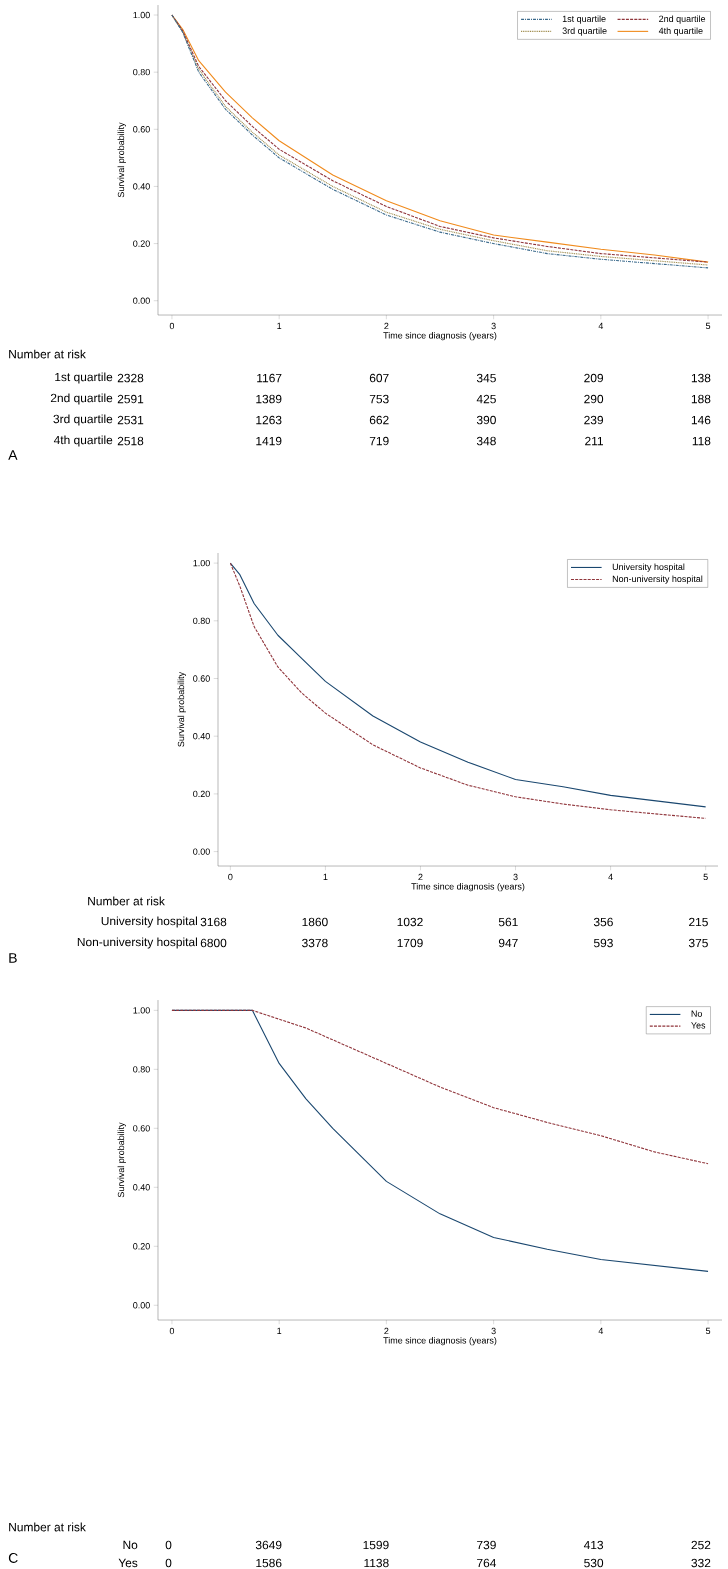 This screenshot has width=728, height=1569. Describe the element at coordinates (13, 958) in the screenshot. I see `text: B` at that location.